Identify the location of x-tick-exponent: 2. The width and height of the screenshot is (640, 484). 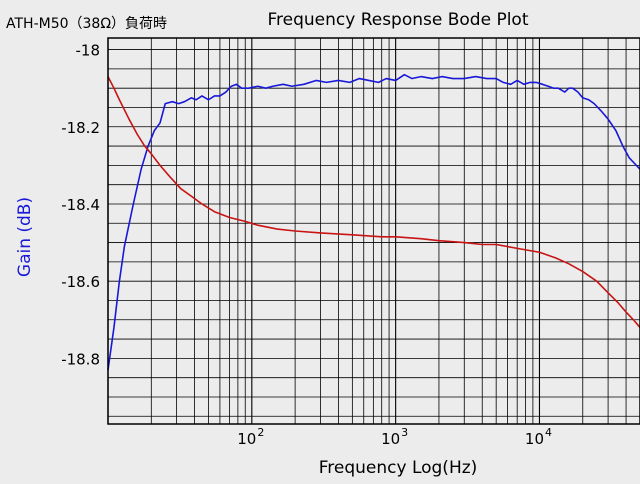
(260, 432).